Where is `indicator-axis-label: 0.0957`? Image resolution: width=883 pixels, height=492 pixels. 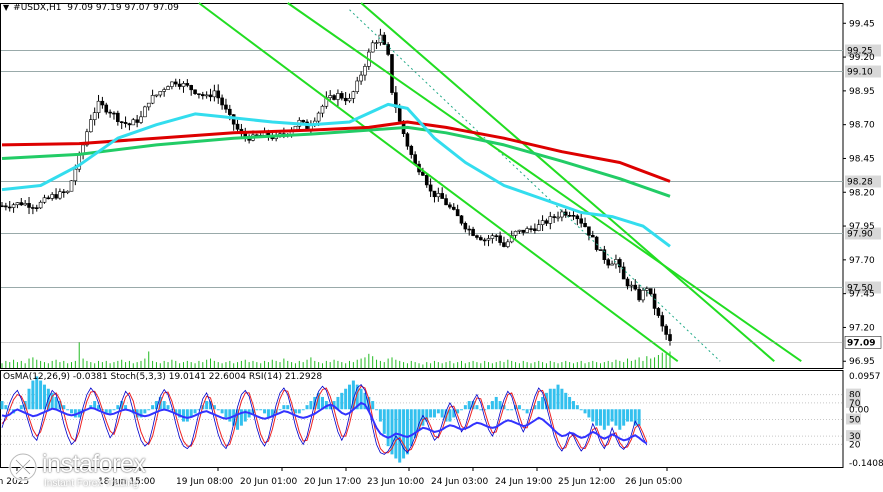 indicator-axis-label: 0.0957 is located at coordinates (865, 377).